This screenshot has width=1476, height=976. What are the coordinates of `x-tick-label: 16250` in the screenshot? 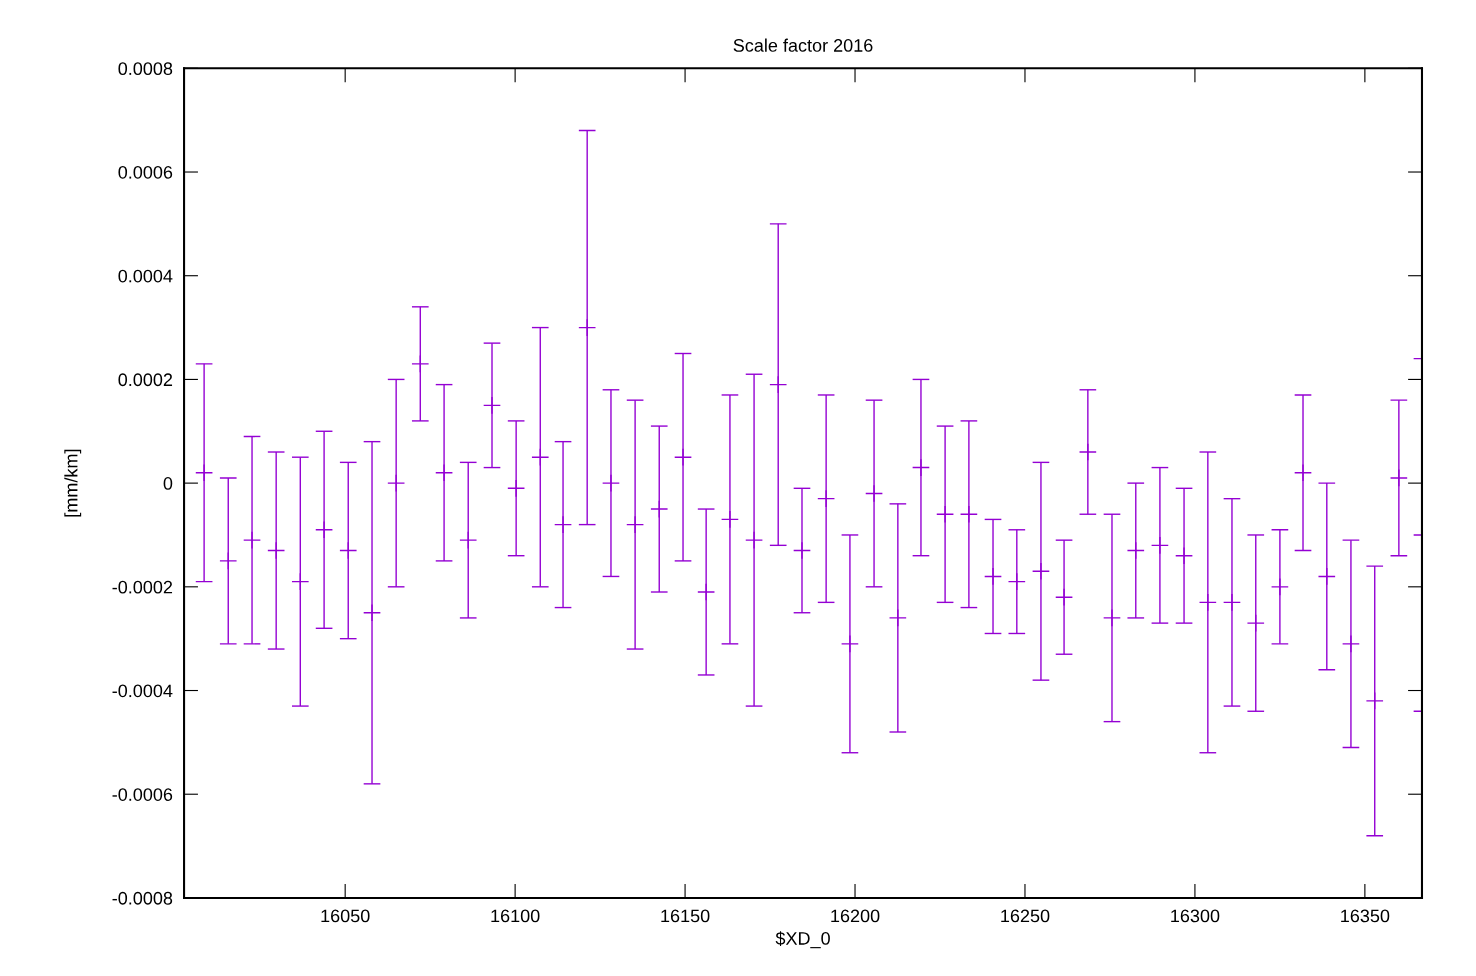 It's located at (1025, 916).